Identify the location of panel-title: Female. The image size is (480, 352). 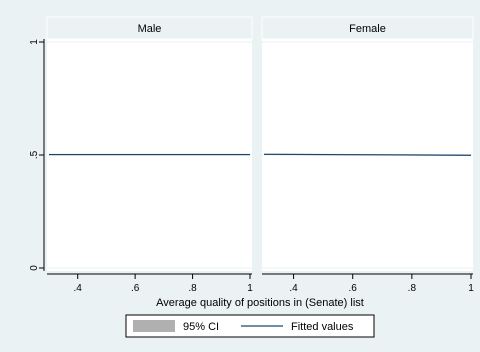
(367, 29).